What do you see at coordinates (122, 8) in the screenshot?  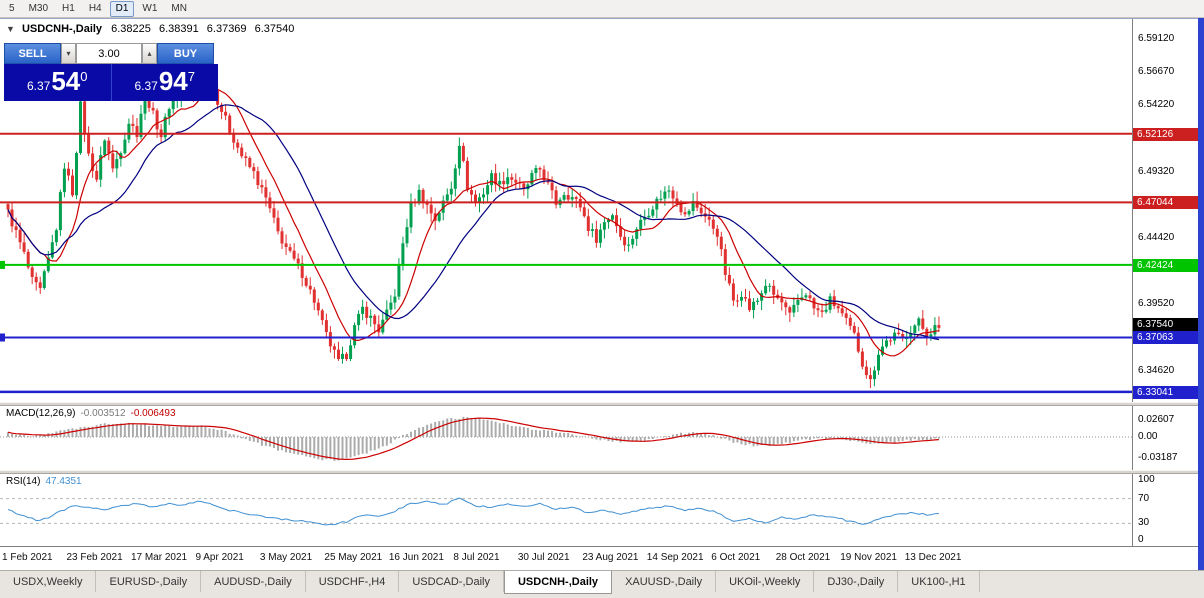 I see `timeframe-d1: D1` at bounding box center [122, 8].